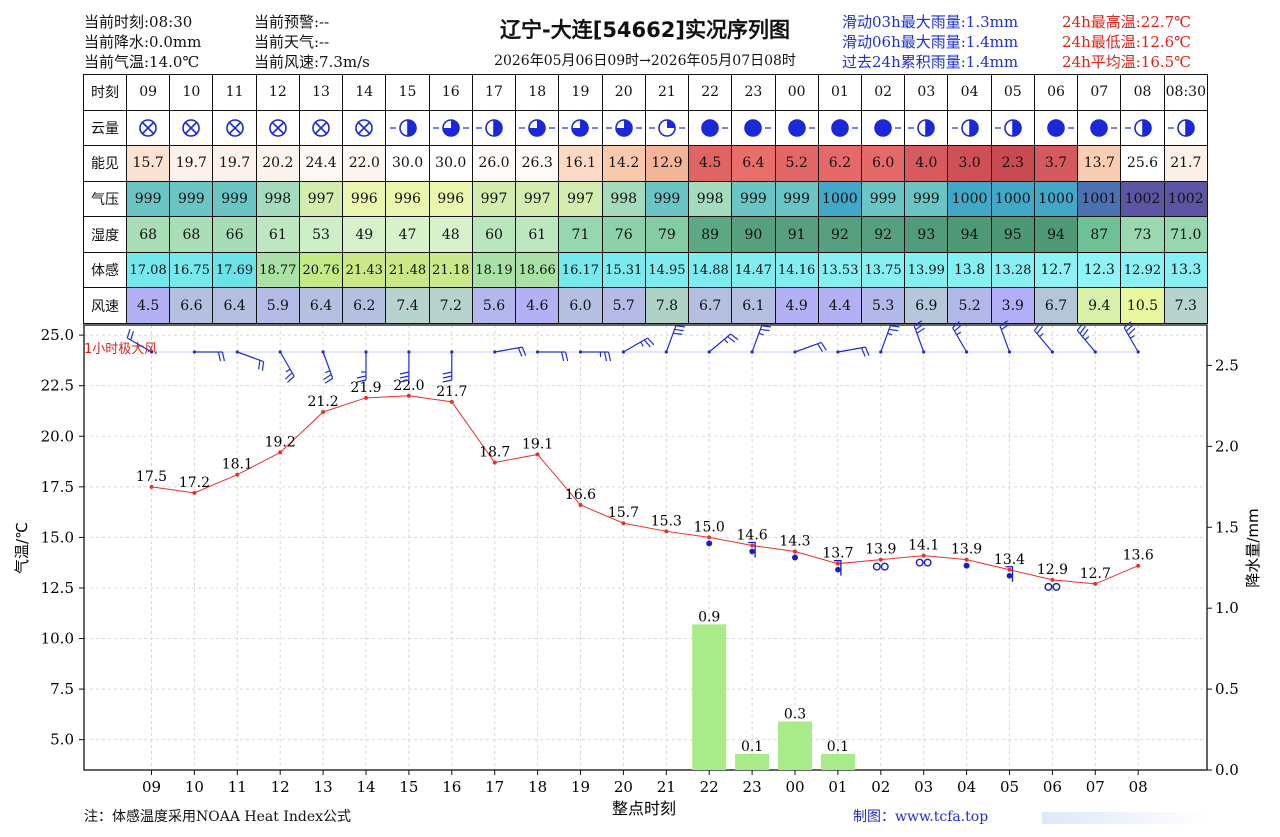 The image size is (1280, 837). I want to click on times-cell: 02, so click(883, 92).